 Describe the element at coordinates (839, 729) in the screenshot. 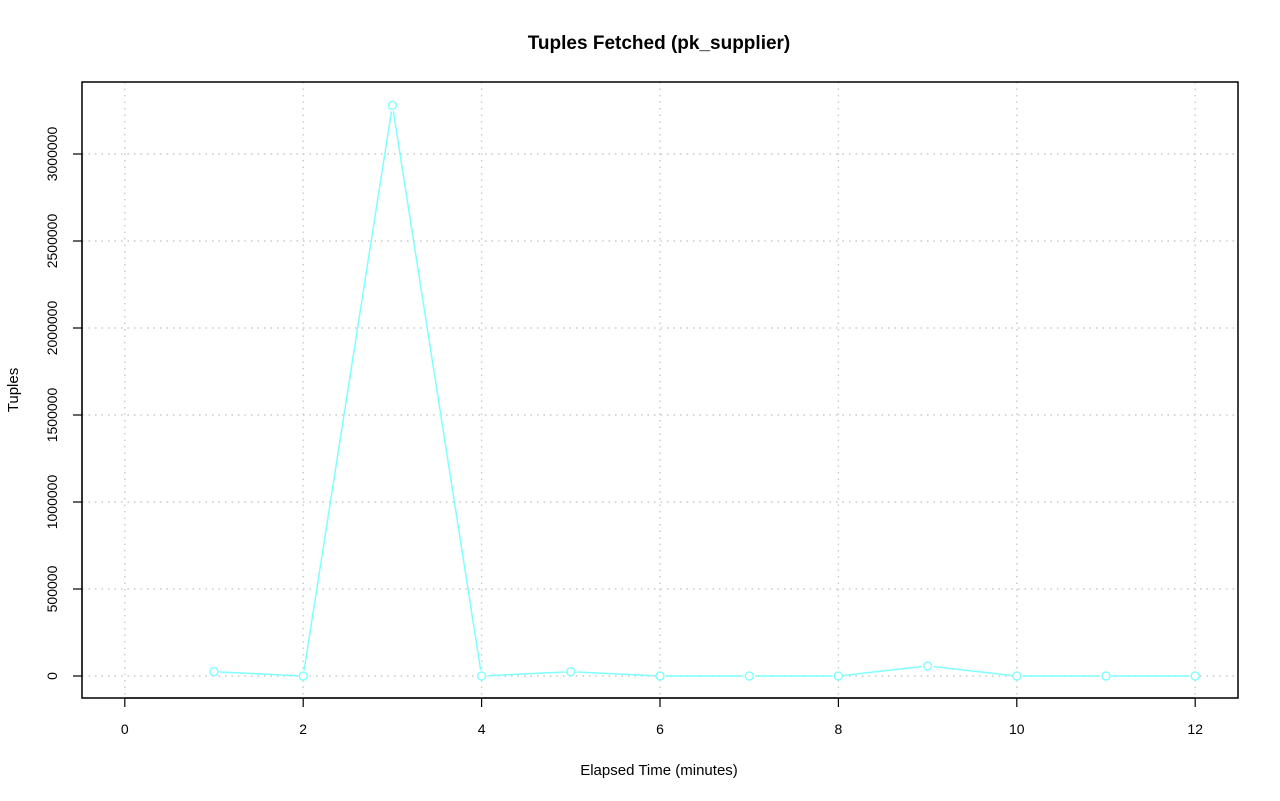

I see `x-tick-label-4: 8` at that location.